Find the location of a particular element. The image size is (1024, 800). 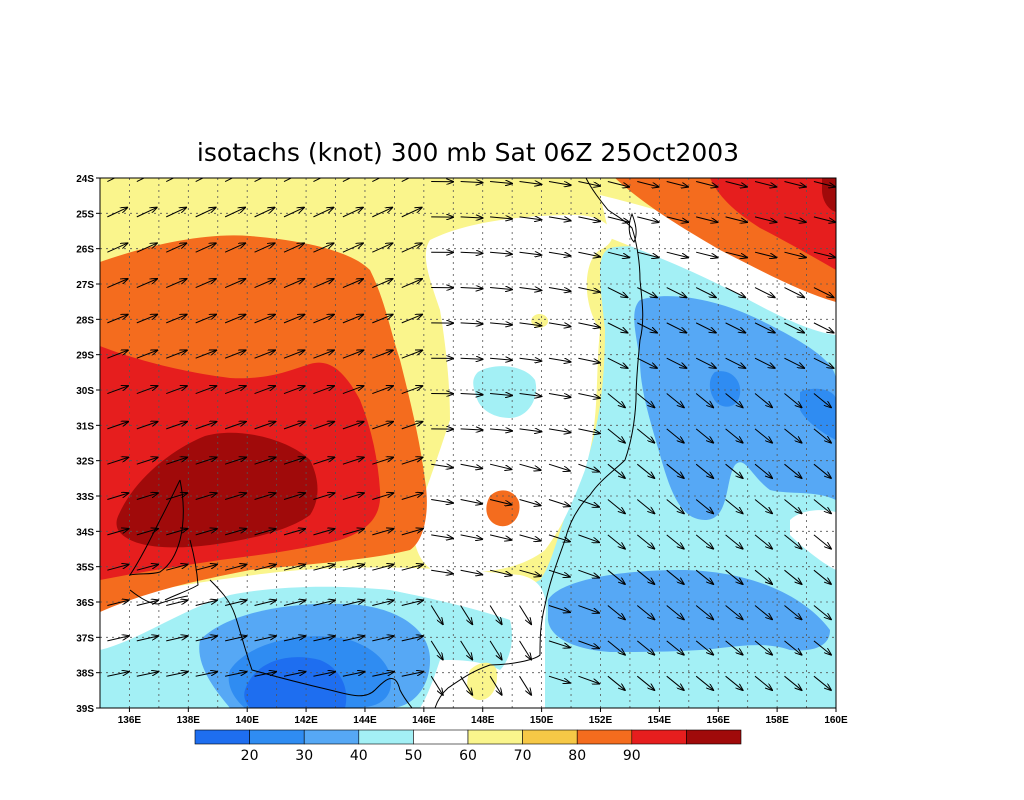

colorbar-label: 80 is located at coordinates (577, 756).